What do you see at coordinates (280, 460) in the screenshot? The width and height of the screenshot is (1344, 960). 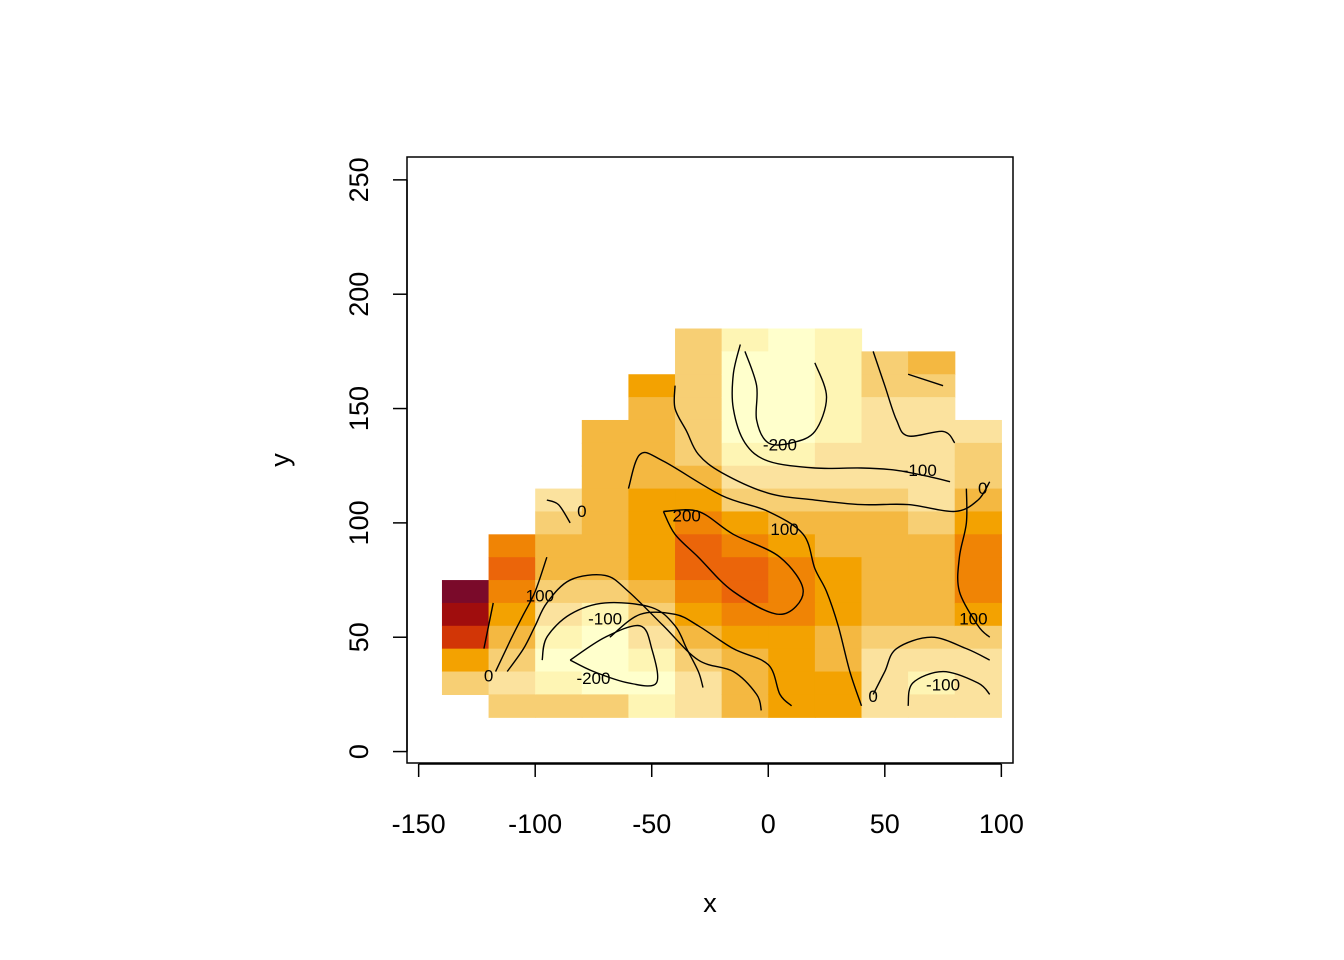 I see `y-axis-title: y` at bounding box center [280, 460].